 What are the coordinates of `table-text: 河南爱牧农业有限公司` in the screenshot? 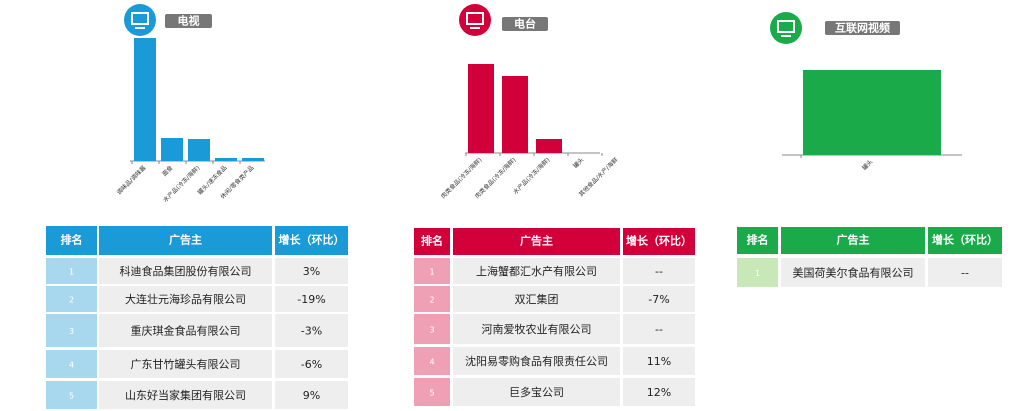 It's located at (537, 329).